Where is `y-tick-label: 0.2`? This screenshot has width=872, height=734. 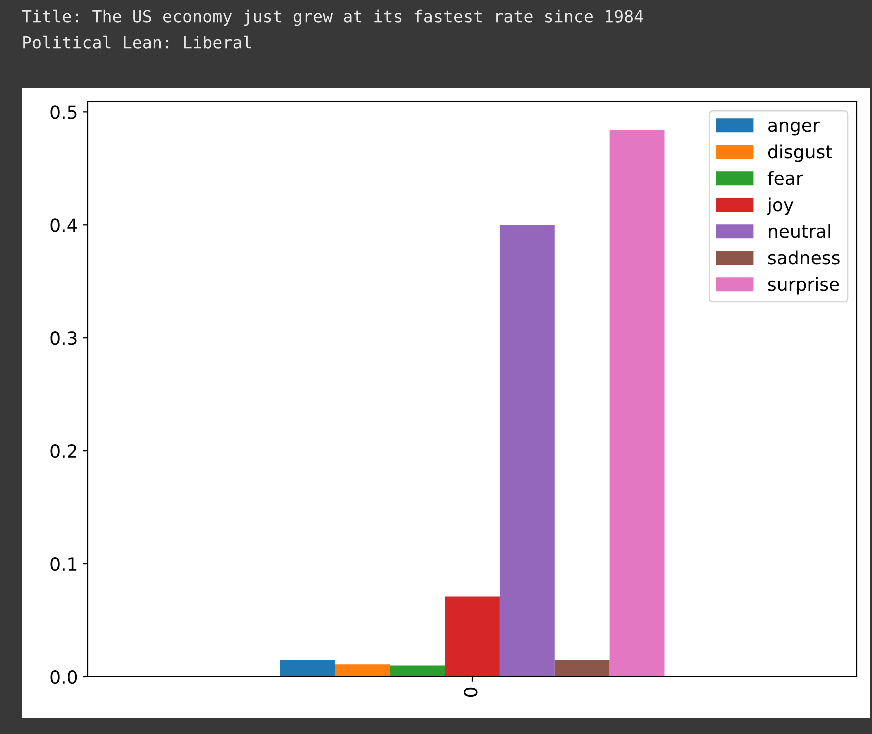 y-tick-label: 0.2 is located at coordinates (63, 451).